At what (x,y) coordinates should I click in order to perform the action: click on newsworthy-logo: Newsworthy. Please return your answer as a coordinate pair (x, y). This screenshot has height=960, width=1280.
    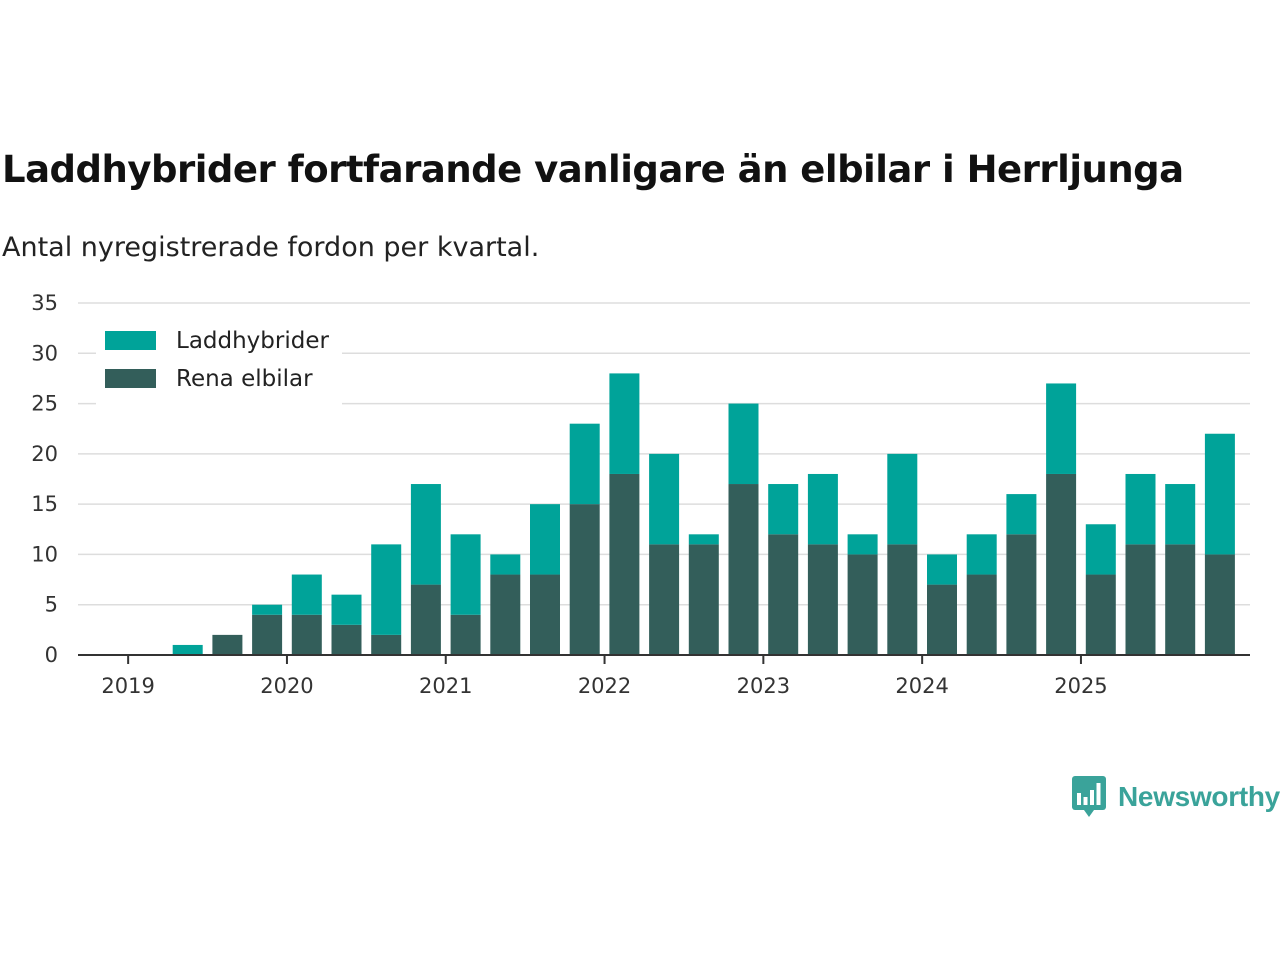
    Looking at the image, I should click on (1176, 797).